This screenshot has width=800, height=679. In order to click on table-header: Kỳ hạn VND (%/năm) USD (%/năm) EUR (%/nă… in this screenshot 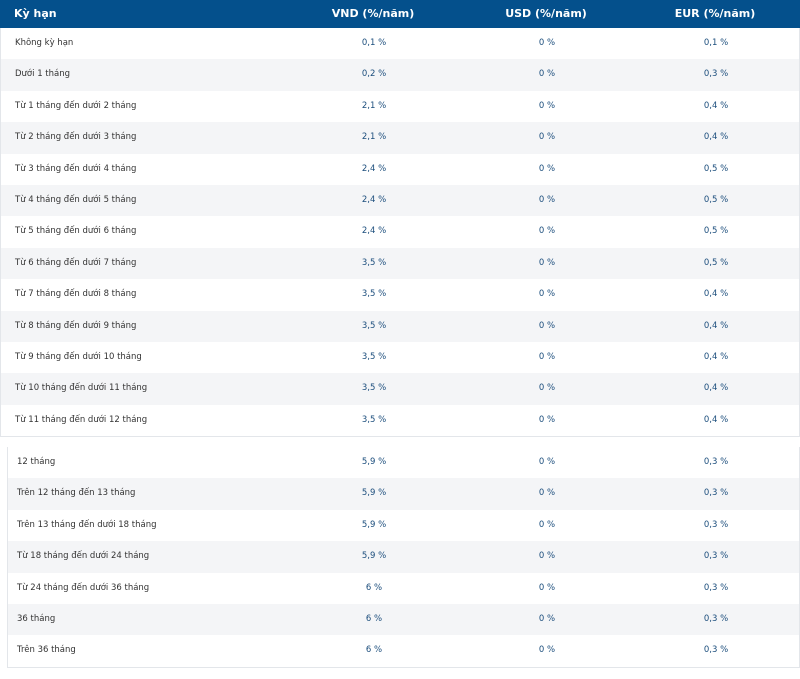, I will do `click(400, 14)`.